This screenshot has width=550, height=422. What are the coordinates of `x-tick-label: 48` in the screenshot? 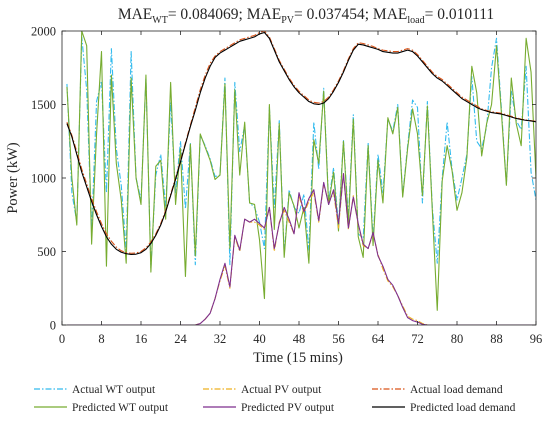 It's located at (299, 339).